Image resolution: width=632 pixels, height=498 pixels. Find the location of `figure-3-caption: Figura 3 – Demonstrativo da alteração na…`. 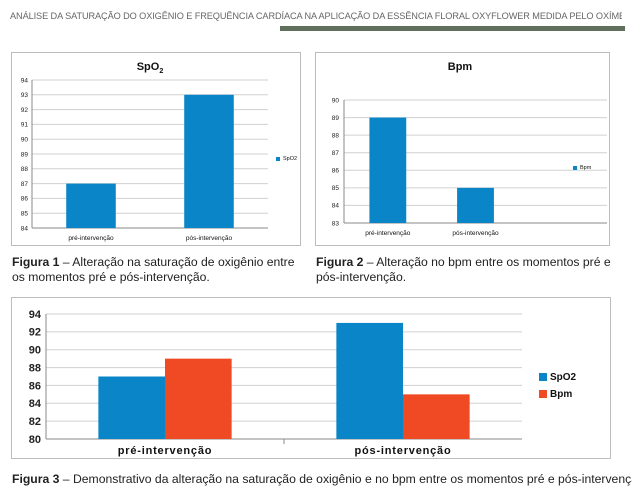

figure-3-caption: Figura 3 – Demonstrativo da alteração na… is located at coordinates (322, 479).